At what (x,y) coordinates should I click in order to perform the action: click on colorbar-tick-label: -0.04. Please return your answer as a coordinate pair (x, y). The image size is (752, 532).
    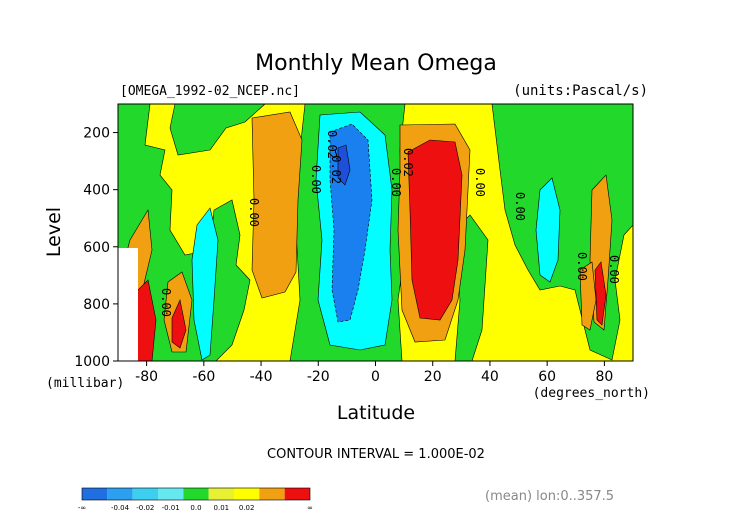
    Looking at the image, I should click on (120, 508).